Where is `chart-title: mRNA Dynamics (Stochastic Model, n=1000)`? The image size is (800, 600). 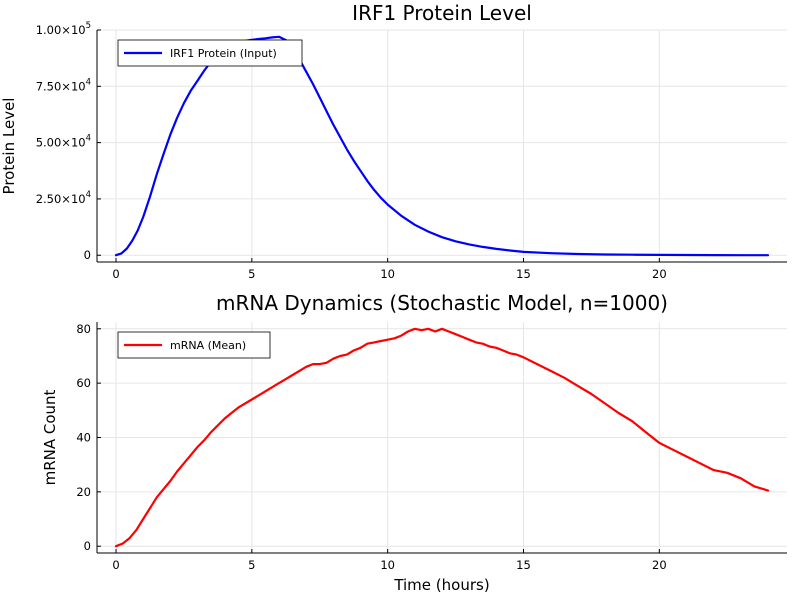 chart-title: mRNA Dynamics (Stochastic Model, n=1000) is located at coordinates (442, 303).